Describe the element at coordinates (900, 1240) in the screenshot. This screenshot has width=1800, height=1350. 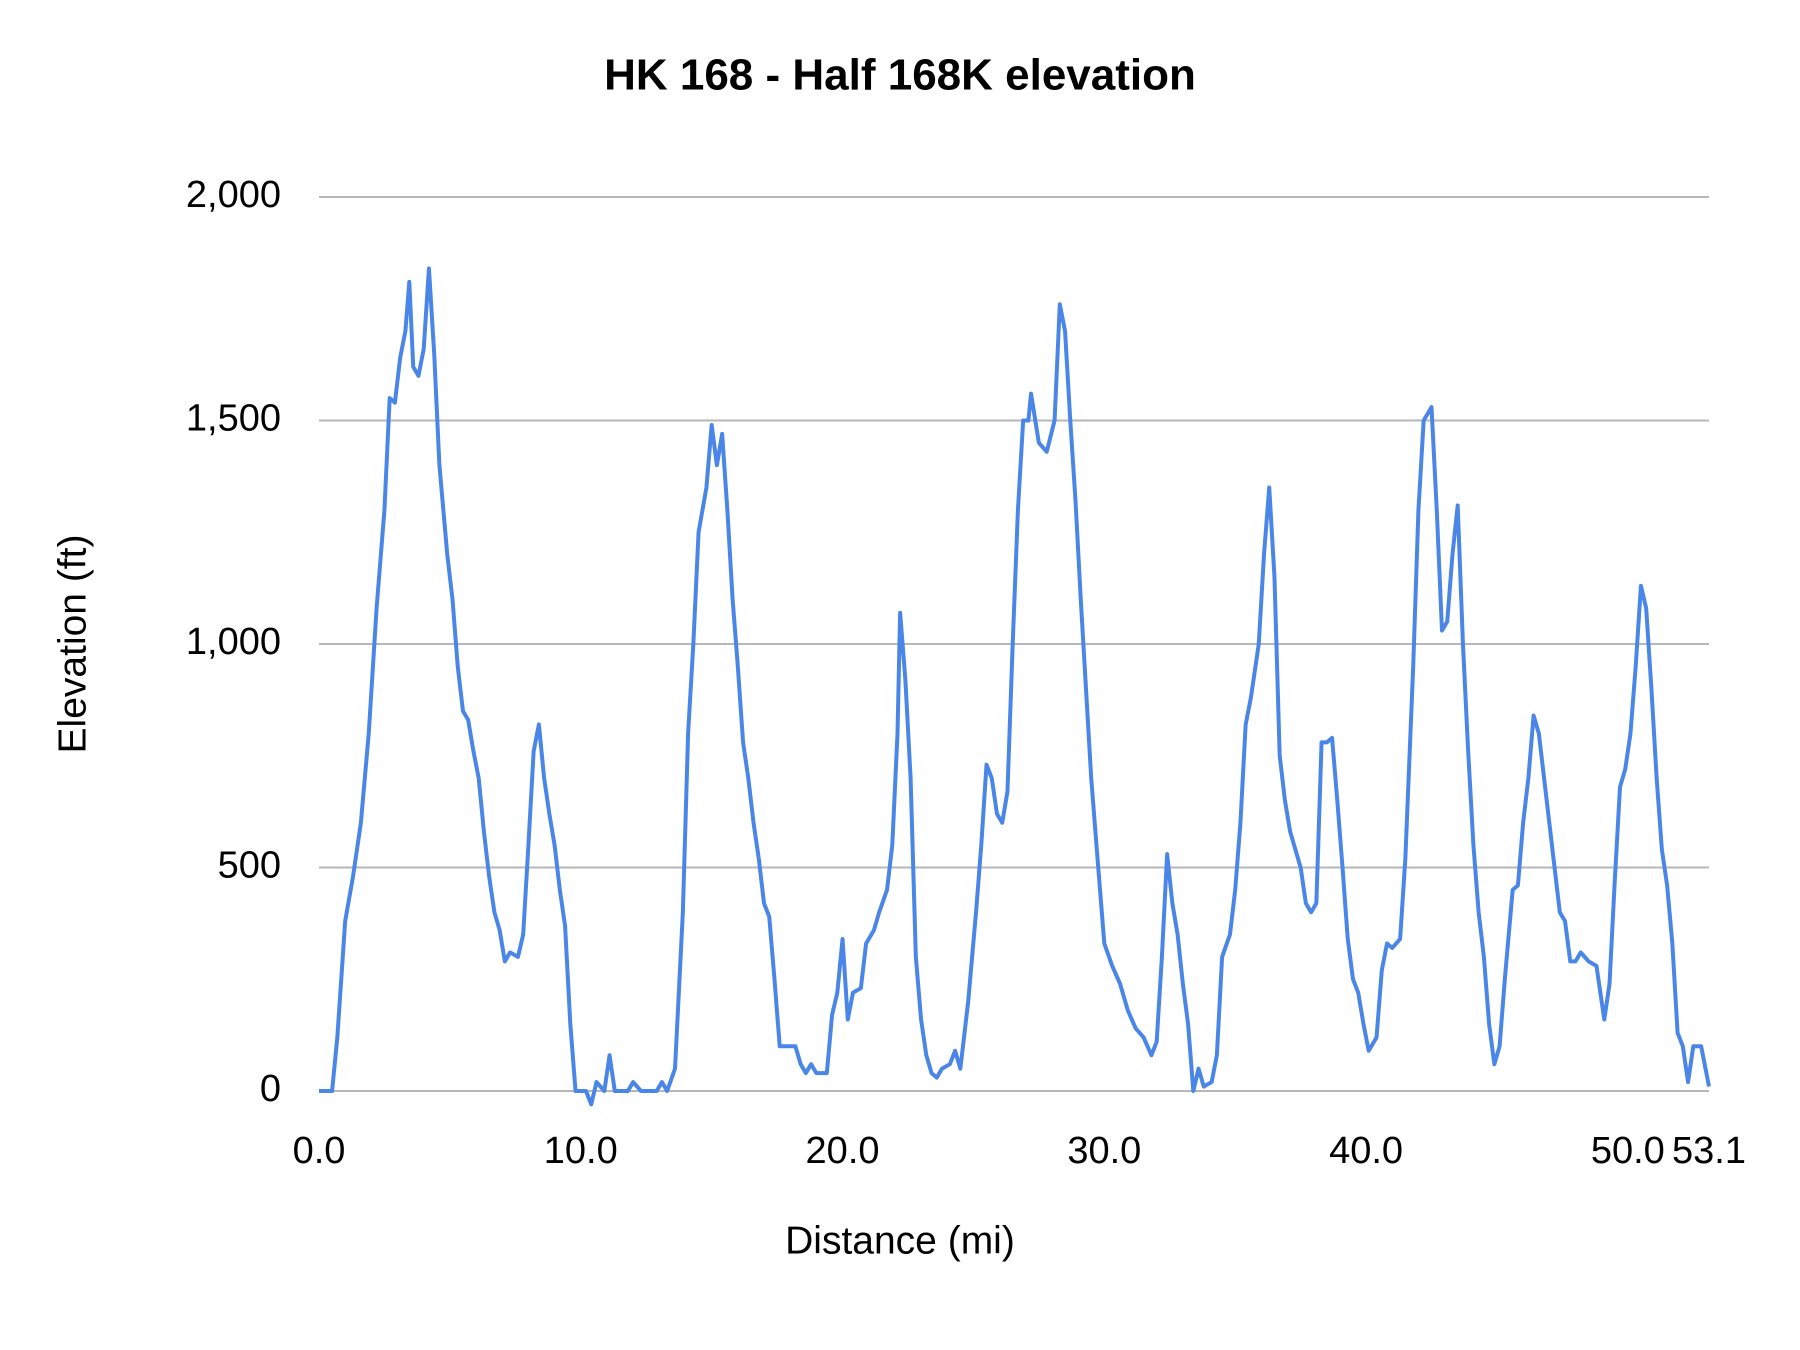
I see `x-axis-title: Distance (mi)` at that location.